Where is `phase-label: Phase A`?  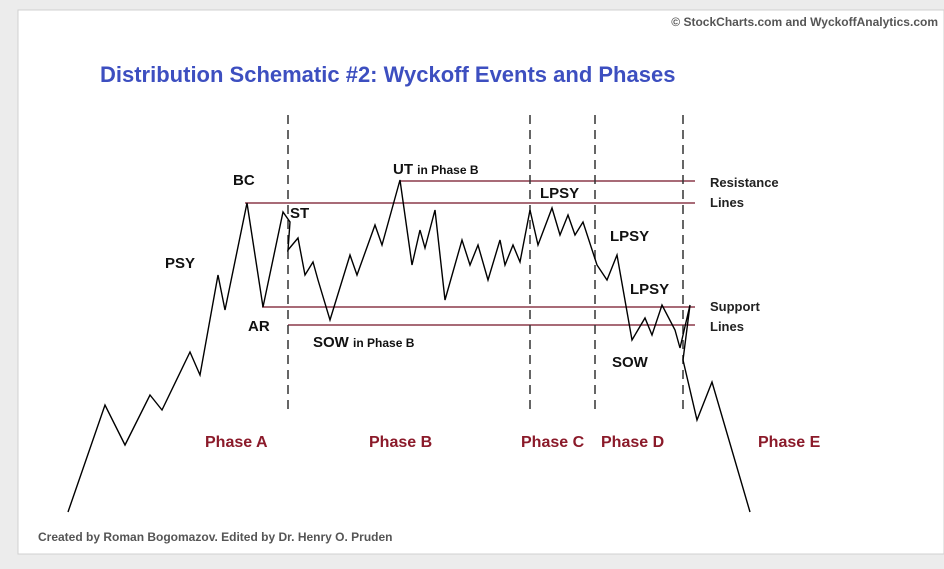
phase-label: Phase A is located at coordinates (236, 442).